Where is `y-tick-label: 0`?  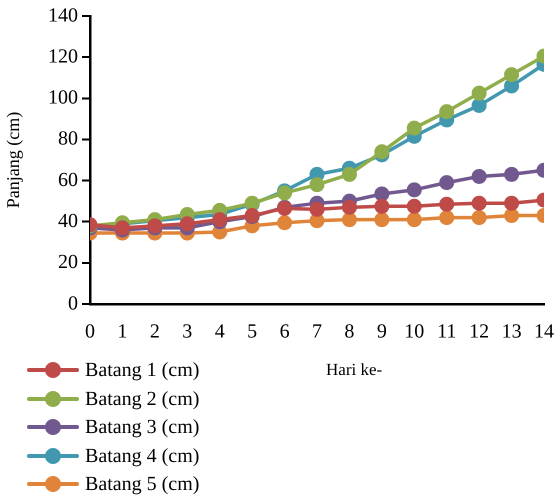
y-tick-label: 0 is located at coordinates (73, 303).